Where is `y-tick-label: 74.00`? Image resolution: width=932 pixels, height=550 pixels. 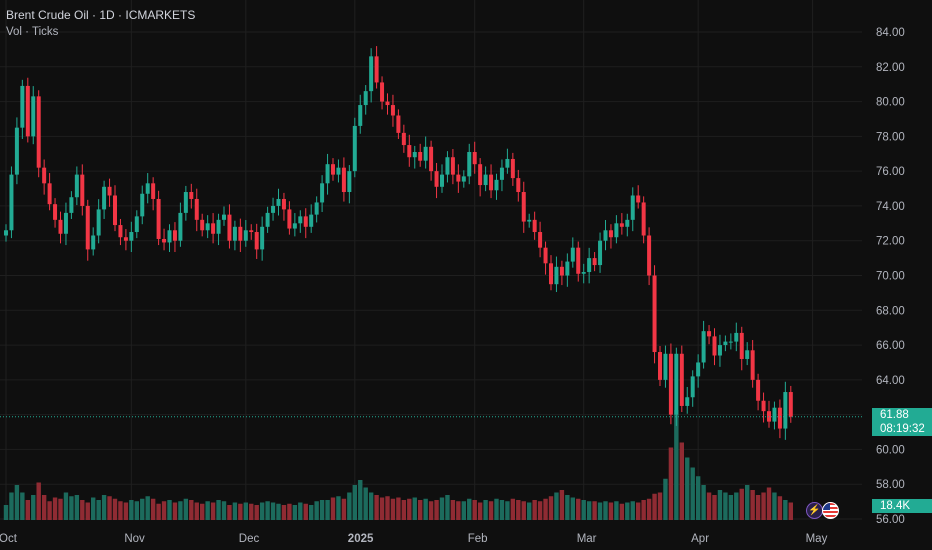
y-tick-label: 74.00 is located at coordinates (890, 207).